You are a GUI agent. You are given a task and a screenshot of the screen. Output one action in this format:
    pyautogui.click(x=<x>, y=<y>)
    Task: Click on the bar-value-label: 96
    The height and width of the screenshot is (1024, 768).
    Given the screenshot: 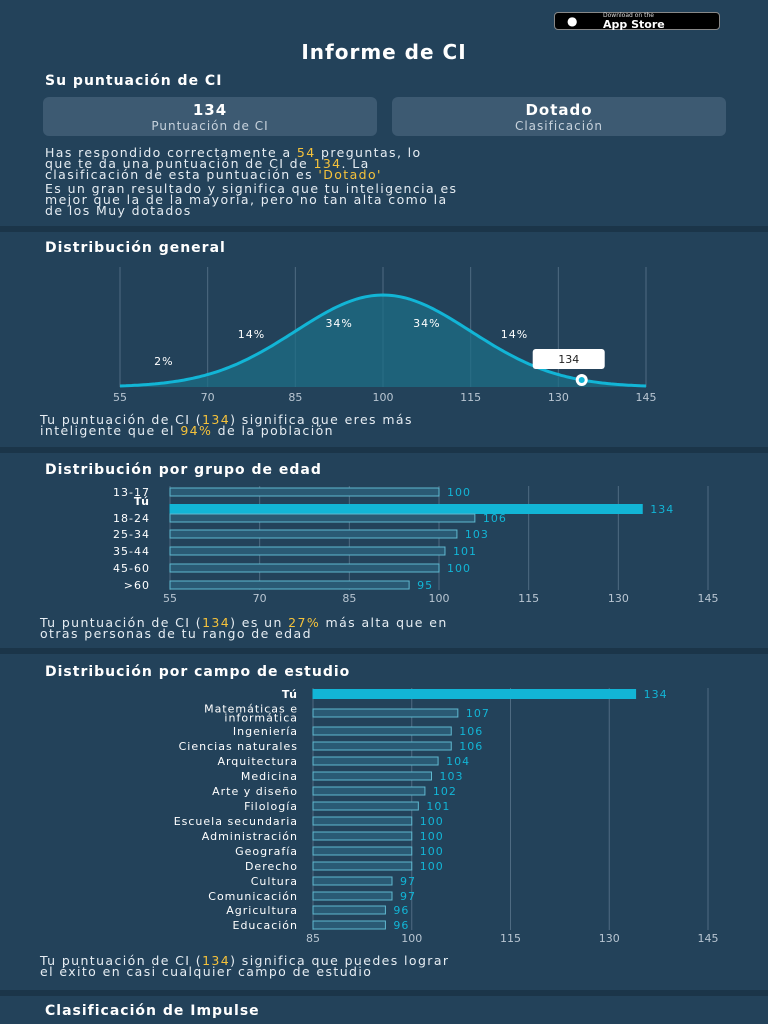 What is the action you would take?
    pyautogui.click(x=401, y=910)
    